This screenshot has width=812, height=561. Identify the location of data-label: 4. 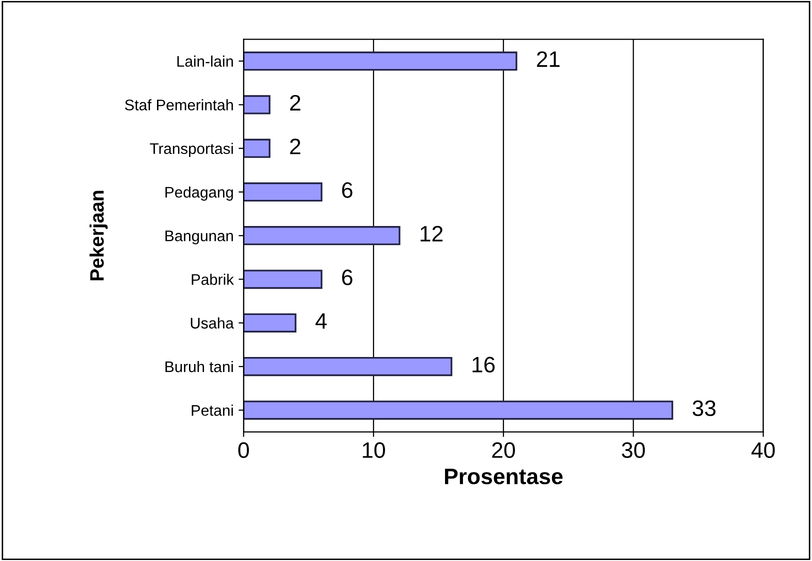
(321, 321).